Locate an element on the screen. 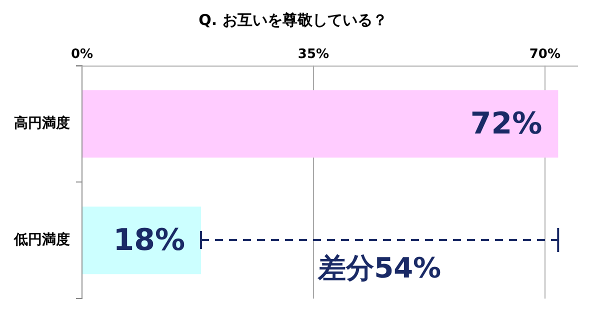  x-tick-label: 70% is located at coordinates (544, 54).